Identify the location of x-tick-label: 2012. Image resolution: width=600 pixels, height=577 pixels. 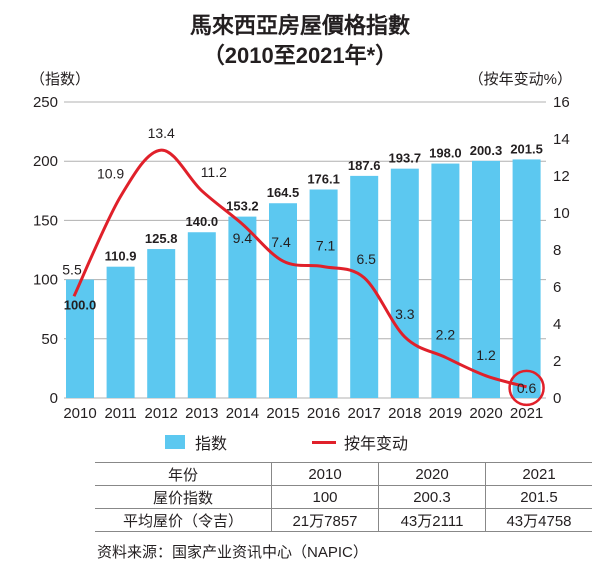
(161, 413).